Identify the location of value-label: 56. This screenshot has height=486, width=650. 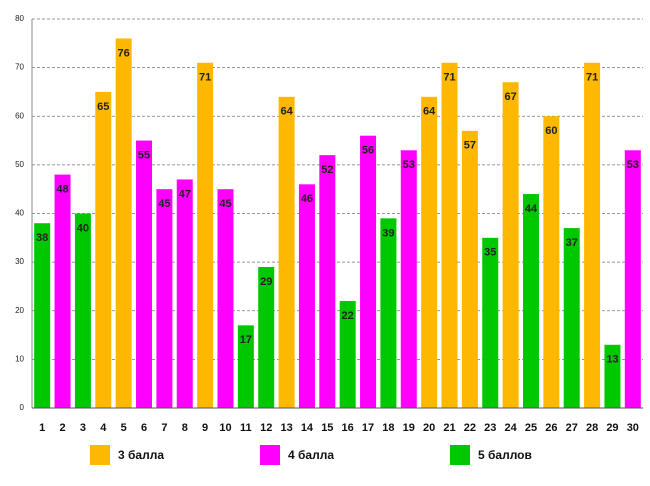
(368, 151).